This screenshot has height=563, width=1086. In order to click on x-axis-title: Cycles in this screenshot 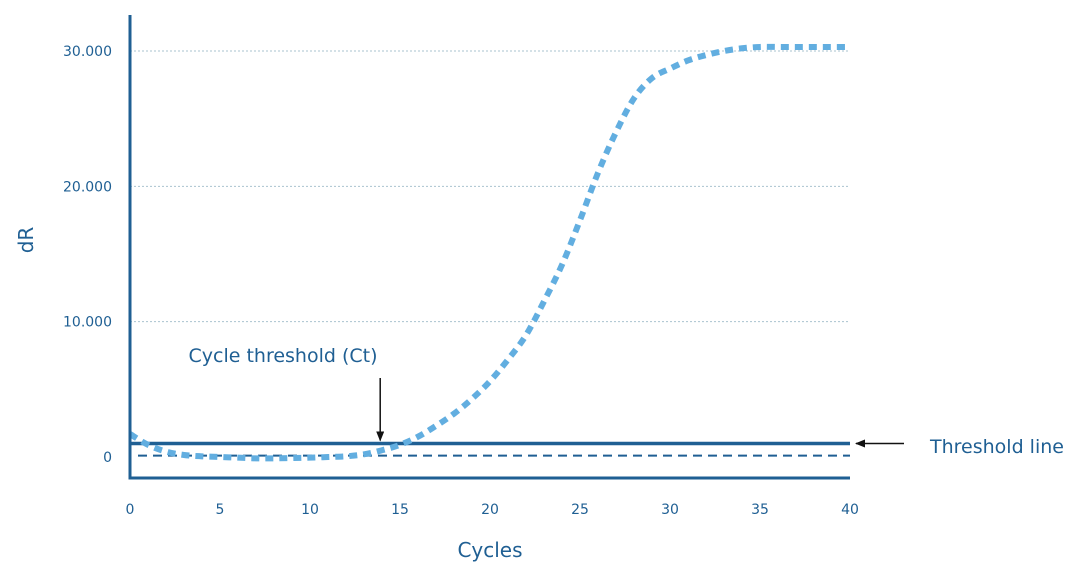, I will do `click(489, 550)`.